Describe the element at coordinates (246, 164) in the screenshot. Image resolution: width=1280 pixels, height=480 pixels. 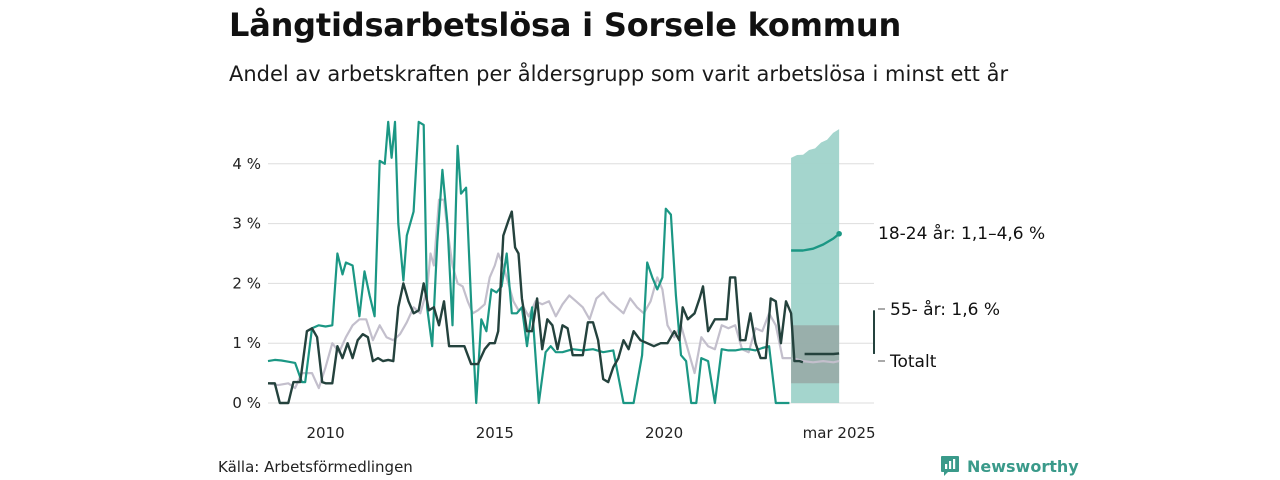
I see `y-tick-label: 4 %` at that location.